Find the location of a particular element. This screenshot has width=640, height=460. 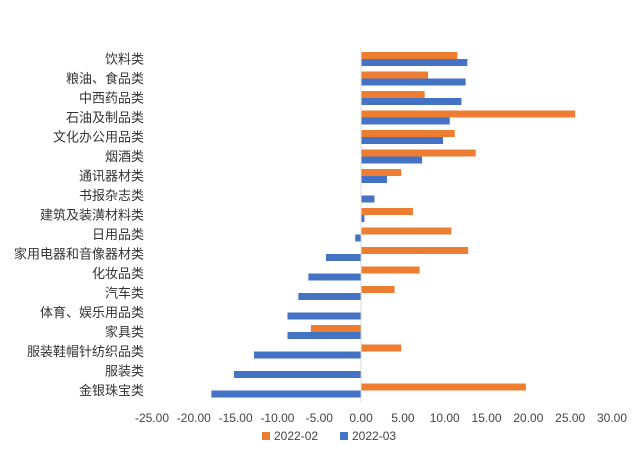

category-label: 服装类 is located at coordinates (124, 372).